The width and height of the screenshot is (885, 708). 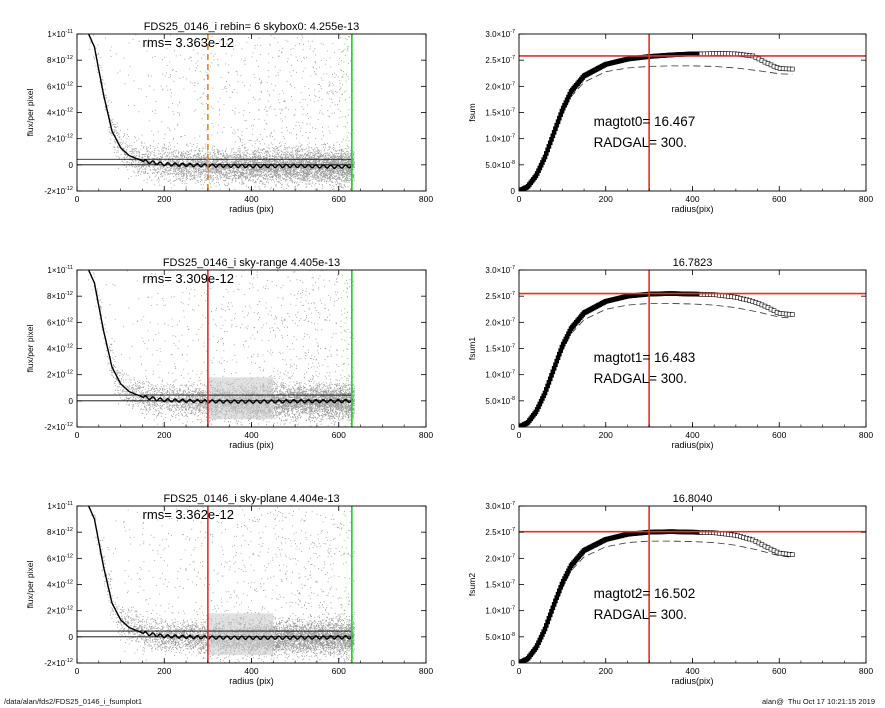 I want to click on rms-annotation: rms= 3.309e-12, so click(x=188, y=278).